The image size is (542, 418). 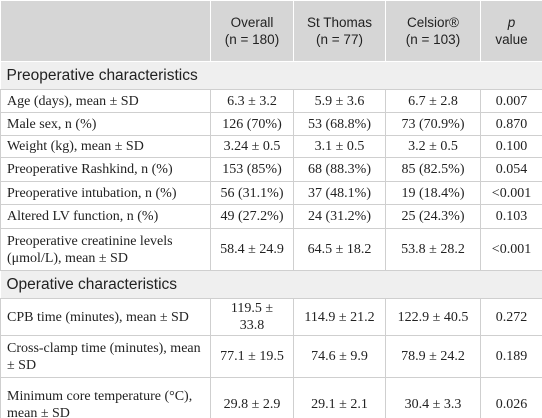 What do you see at coordinates (252, 317) in the screenshot?
I see `value-cell: 119.5 ± 33.8` at bounding box center [252, 317].